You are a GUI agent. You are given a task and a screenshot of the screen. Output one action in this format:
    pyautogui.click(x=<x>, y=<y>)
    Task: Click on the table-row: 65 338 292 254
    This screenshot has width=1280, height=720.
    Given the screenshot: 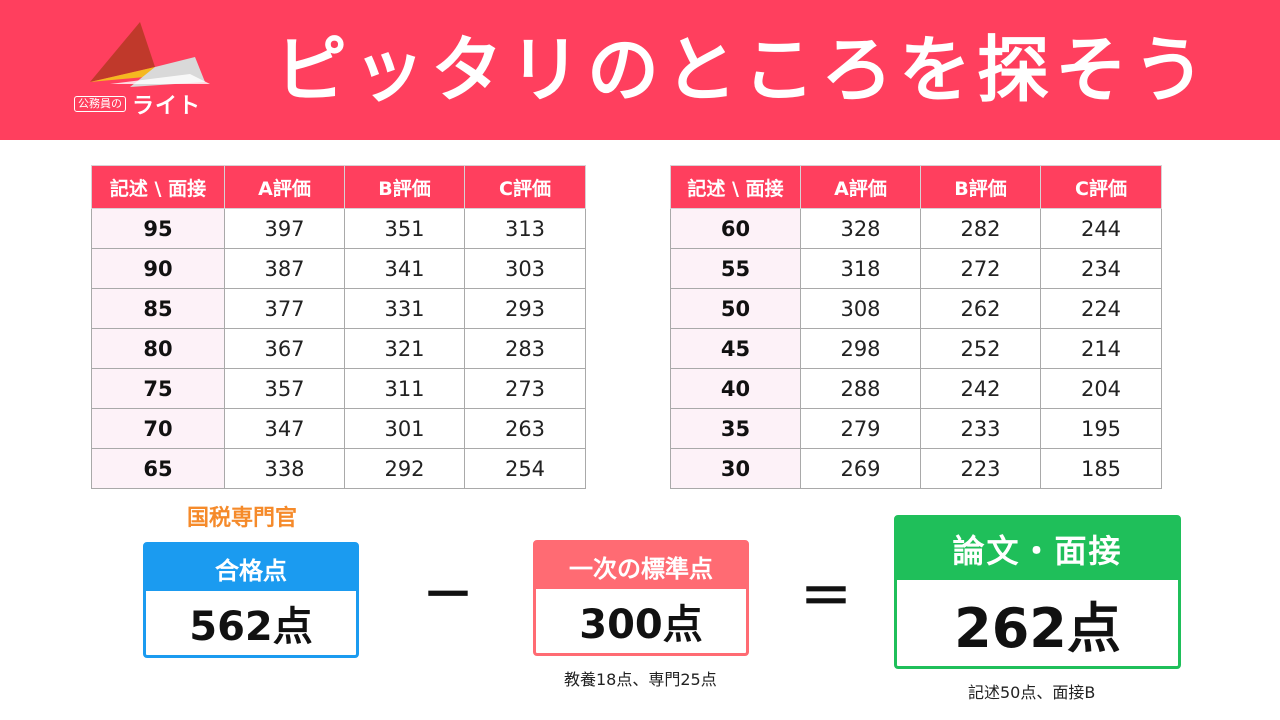 What is the action you would take?
    pyautogui.click(x=338, y=468)
    